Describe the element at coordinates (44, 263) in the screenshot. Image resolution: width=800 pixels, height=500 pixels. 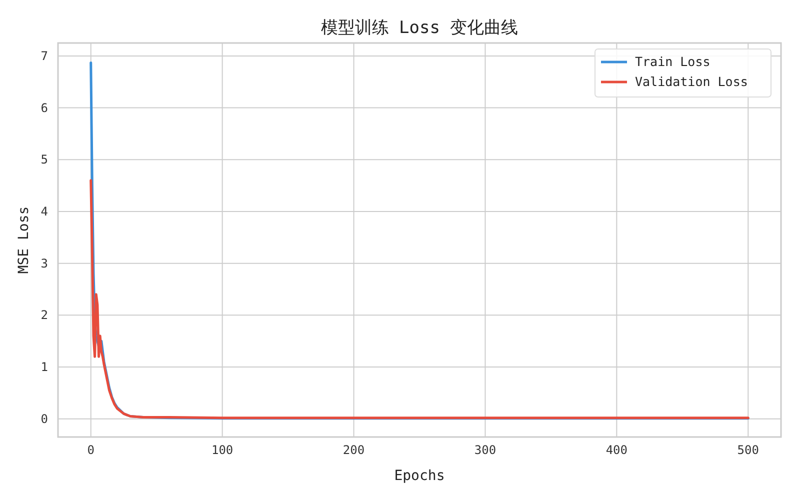
I see `y-tick-label: 3` at that location.